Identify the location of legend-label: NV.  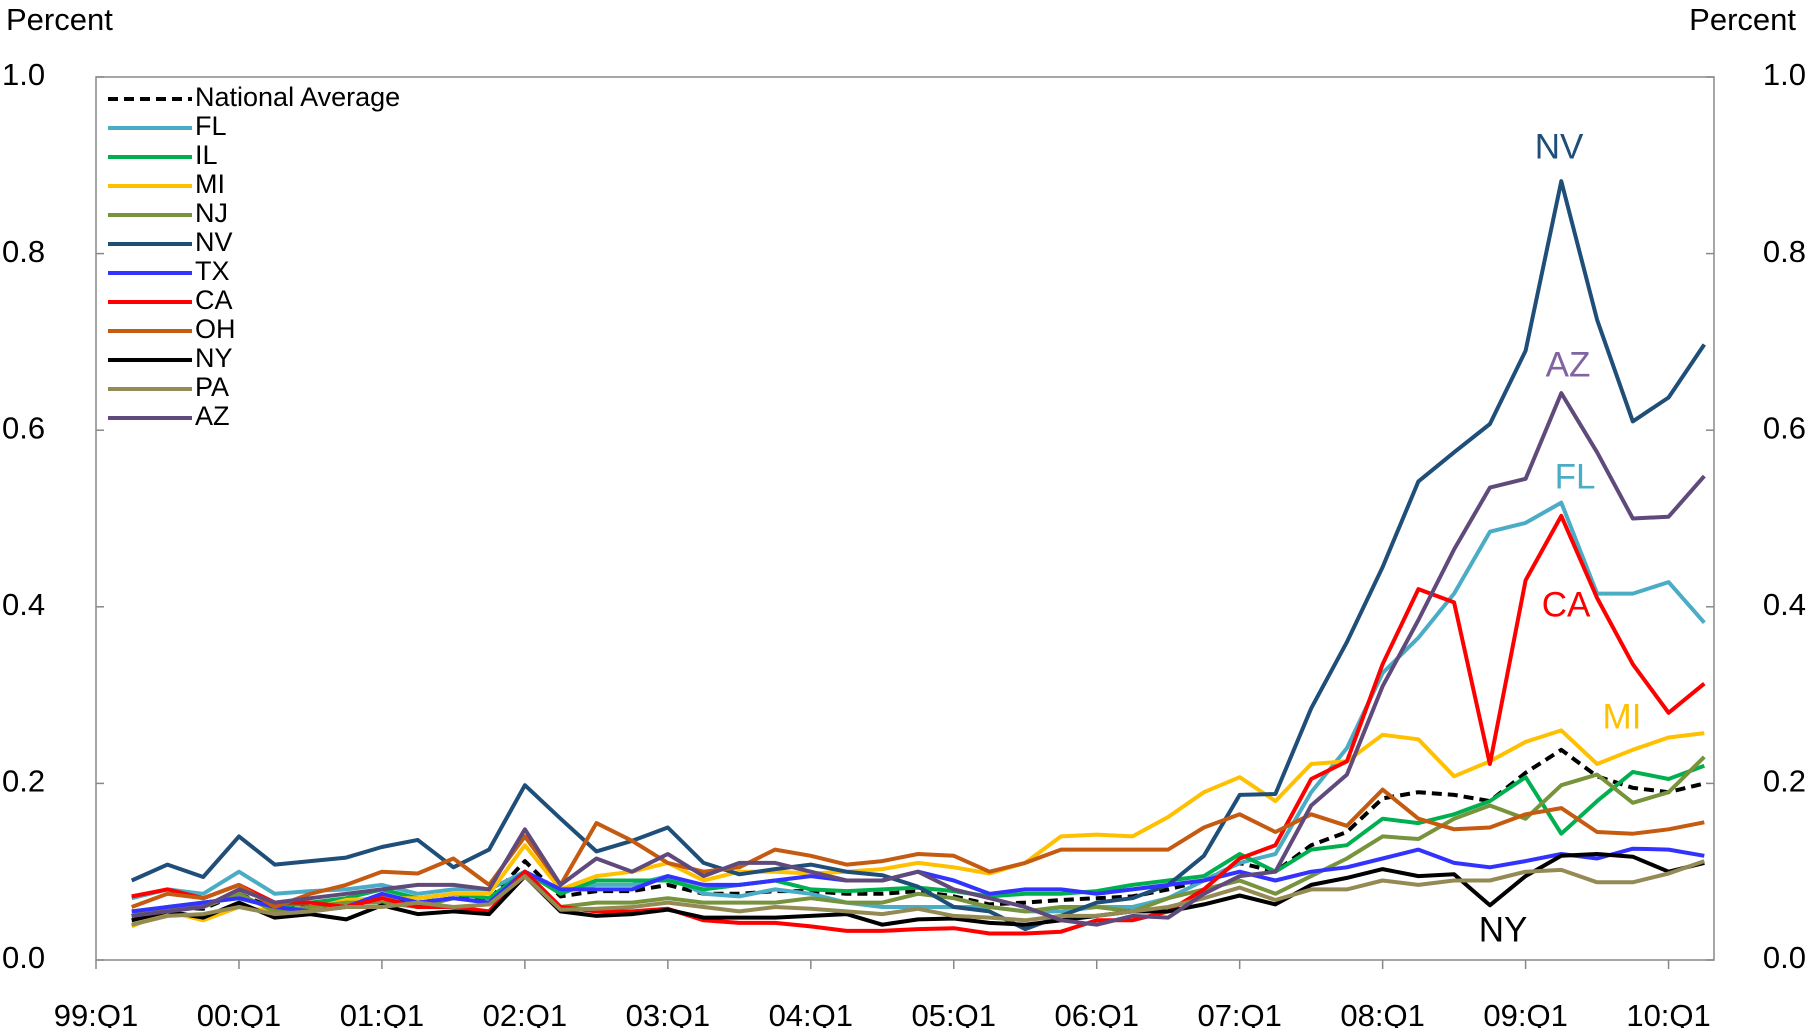
(214, 242).